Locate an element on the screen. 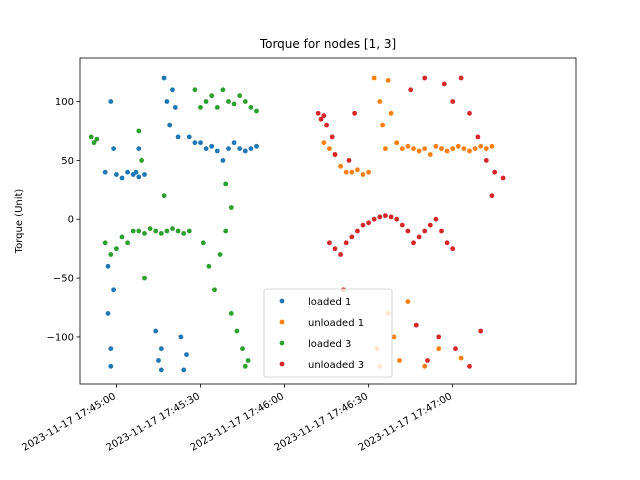 This screenshot has height=480, width=640. y-tick-label-2: −50 is located at coordinates (63, 279).